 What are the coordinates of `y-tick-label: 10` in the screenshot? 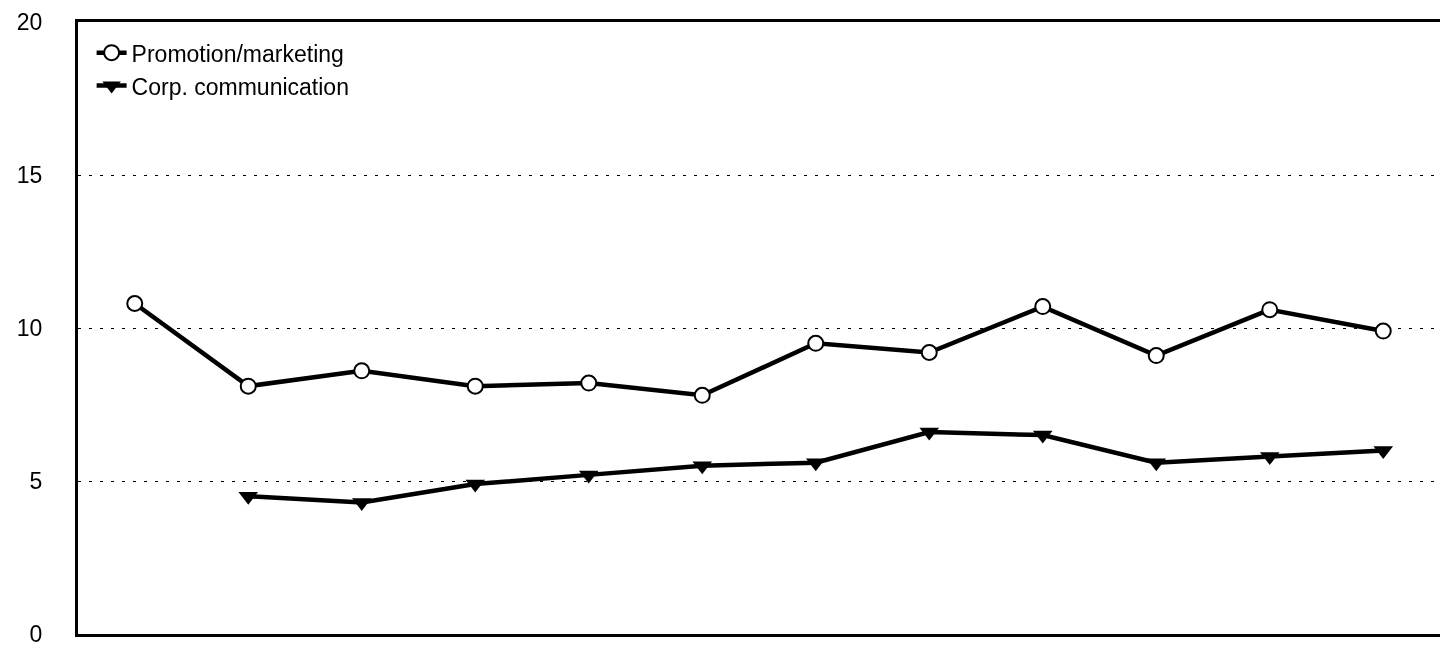 It's located at (29, 328).